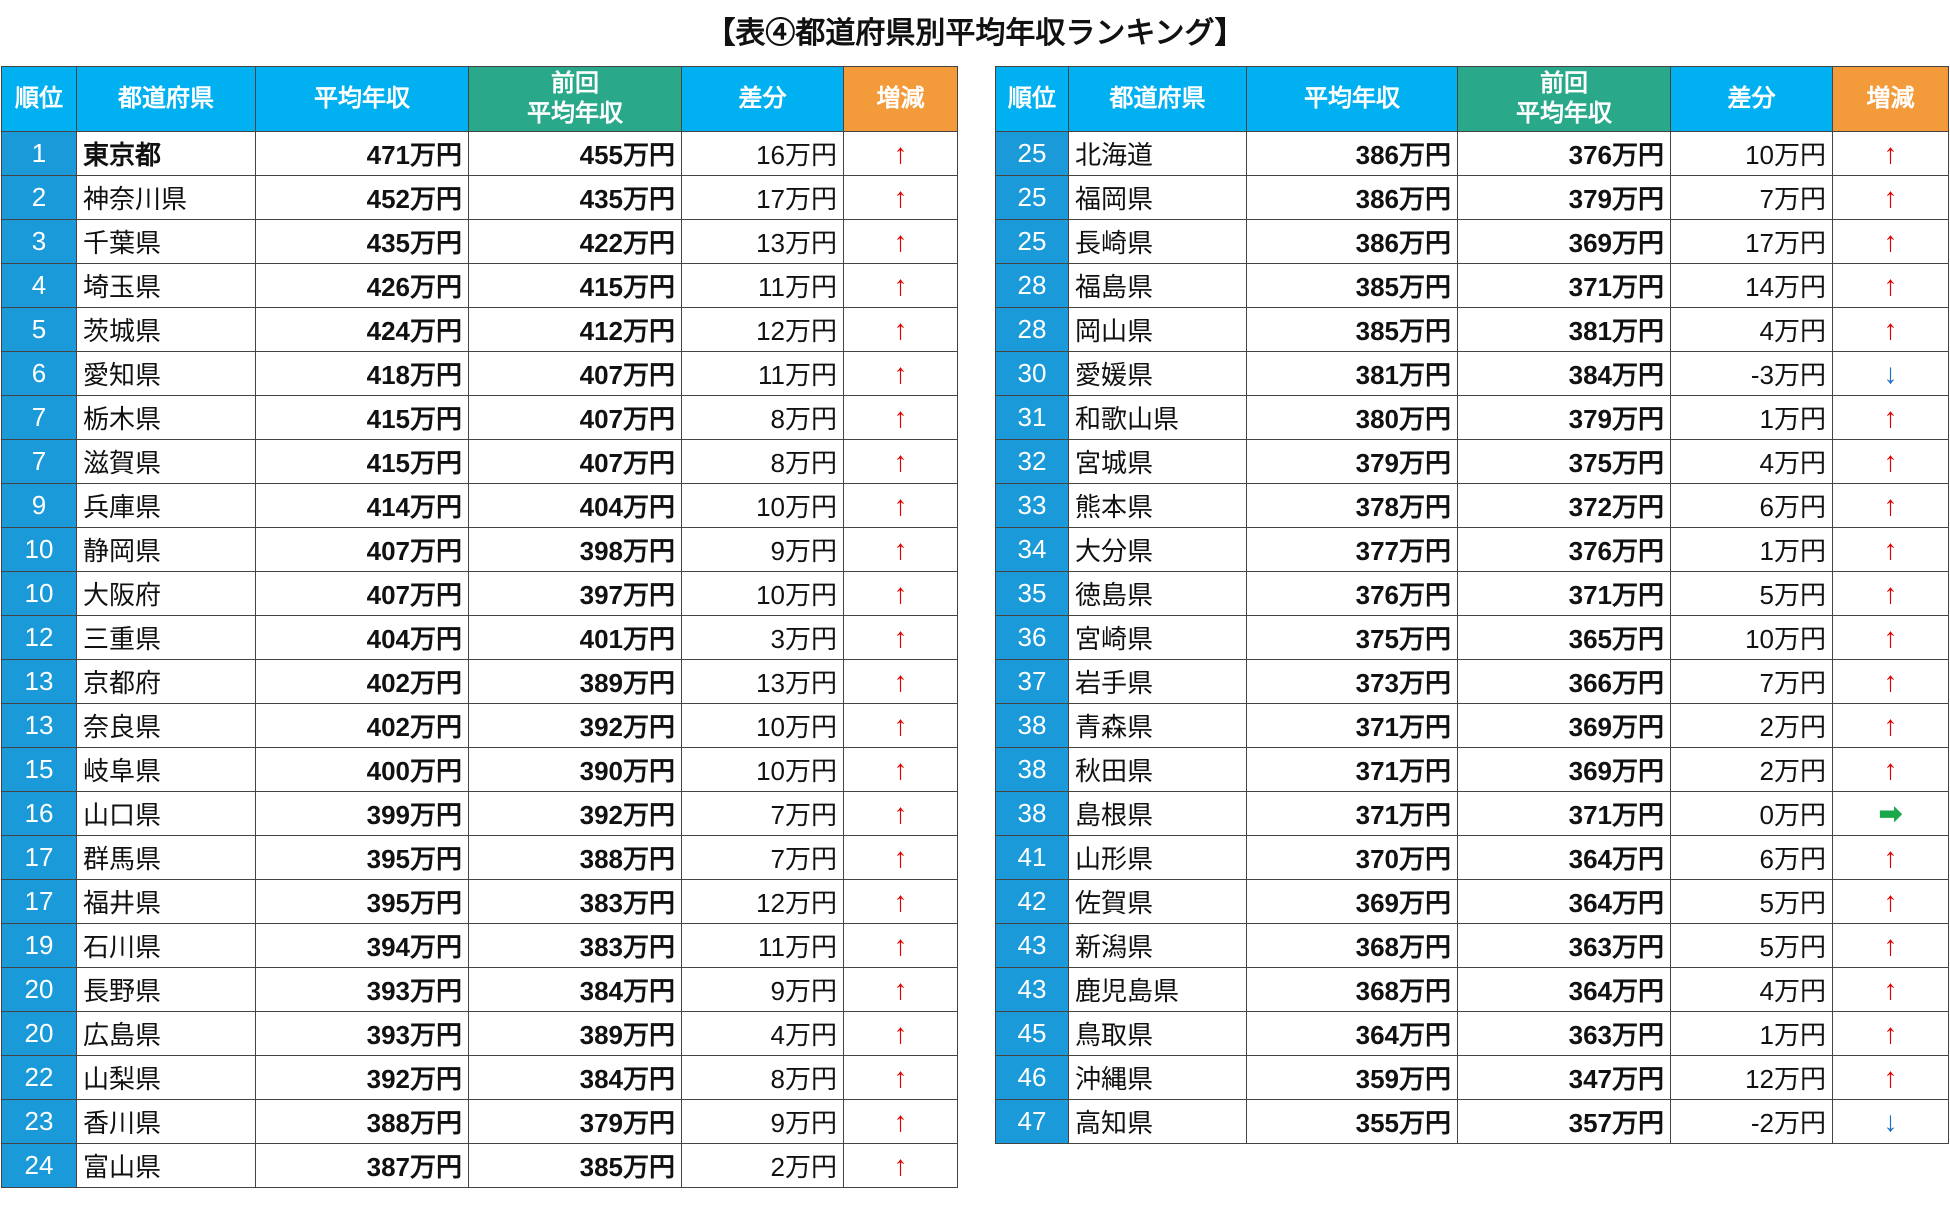 This screenshot has height=1210, width=1950. I want to click on rank-cell: 12, so click(39, 637).